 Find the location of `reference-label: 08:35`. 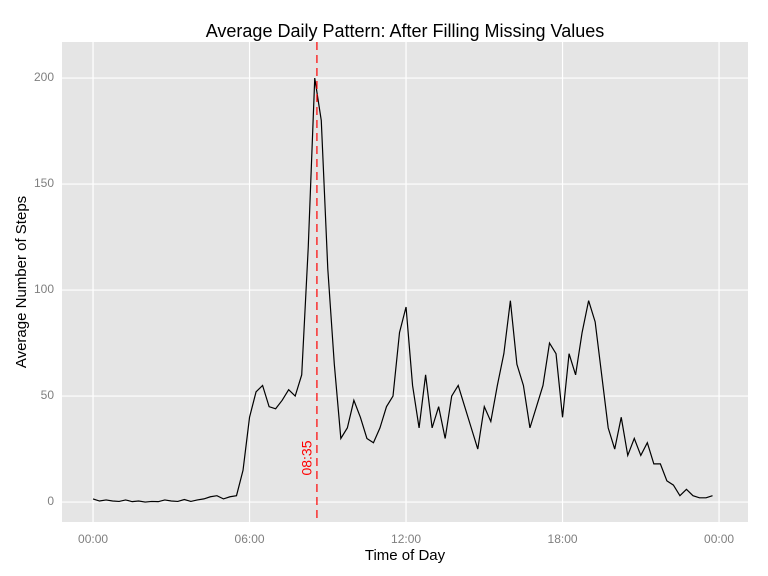

reference-label: 08:35 is located at coordinates (307, 457).